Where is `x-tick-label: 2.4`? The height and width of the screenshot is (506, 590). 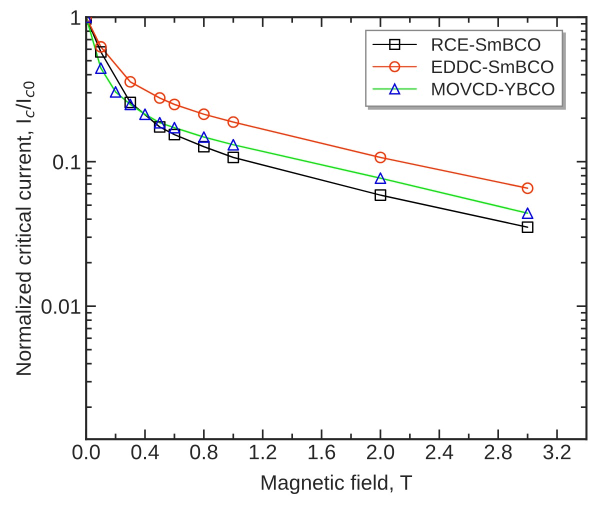 x-tick-label: 2.4 is located at coordinates (440, 452).